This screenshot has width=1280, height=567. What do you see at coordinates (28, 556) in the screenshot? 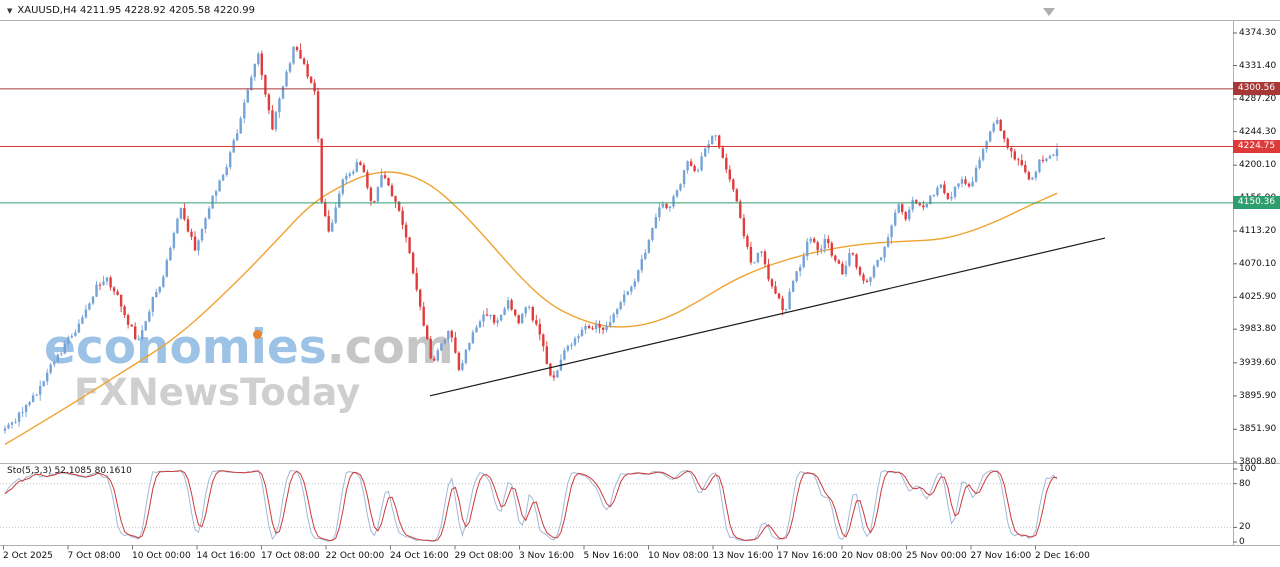
I see `time-axis-label: 2 Oct 2025` at bounding box center [28, 556].